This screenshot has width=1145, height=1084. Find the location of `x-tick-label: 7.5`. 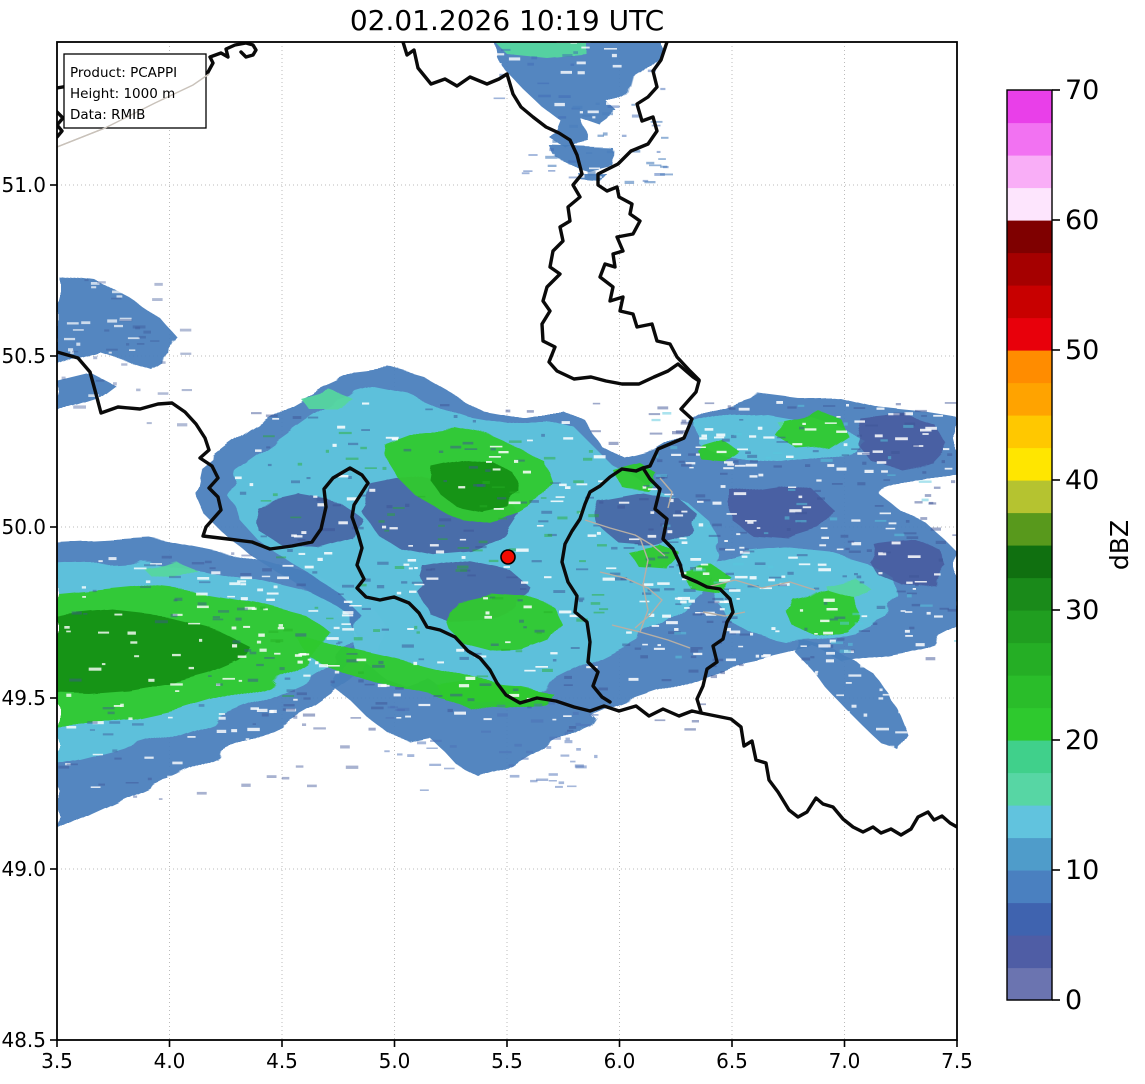

x-tick-label: 7.5 is located at coordinates (957, 1061).